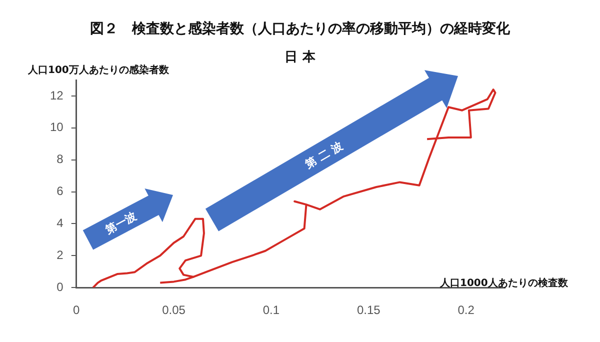 The height and width of the screenshot is (342, 600). What do you see at coordinates (98, 70) in the screenshot?
I see `y-axis-title: 人口100万人あたりの感染者数` at bounding box center [98, 70].